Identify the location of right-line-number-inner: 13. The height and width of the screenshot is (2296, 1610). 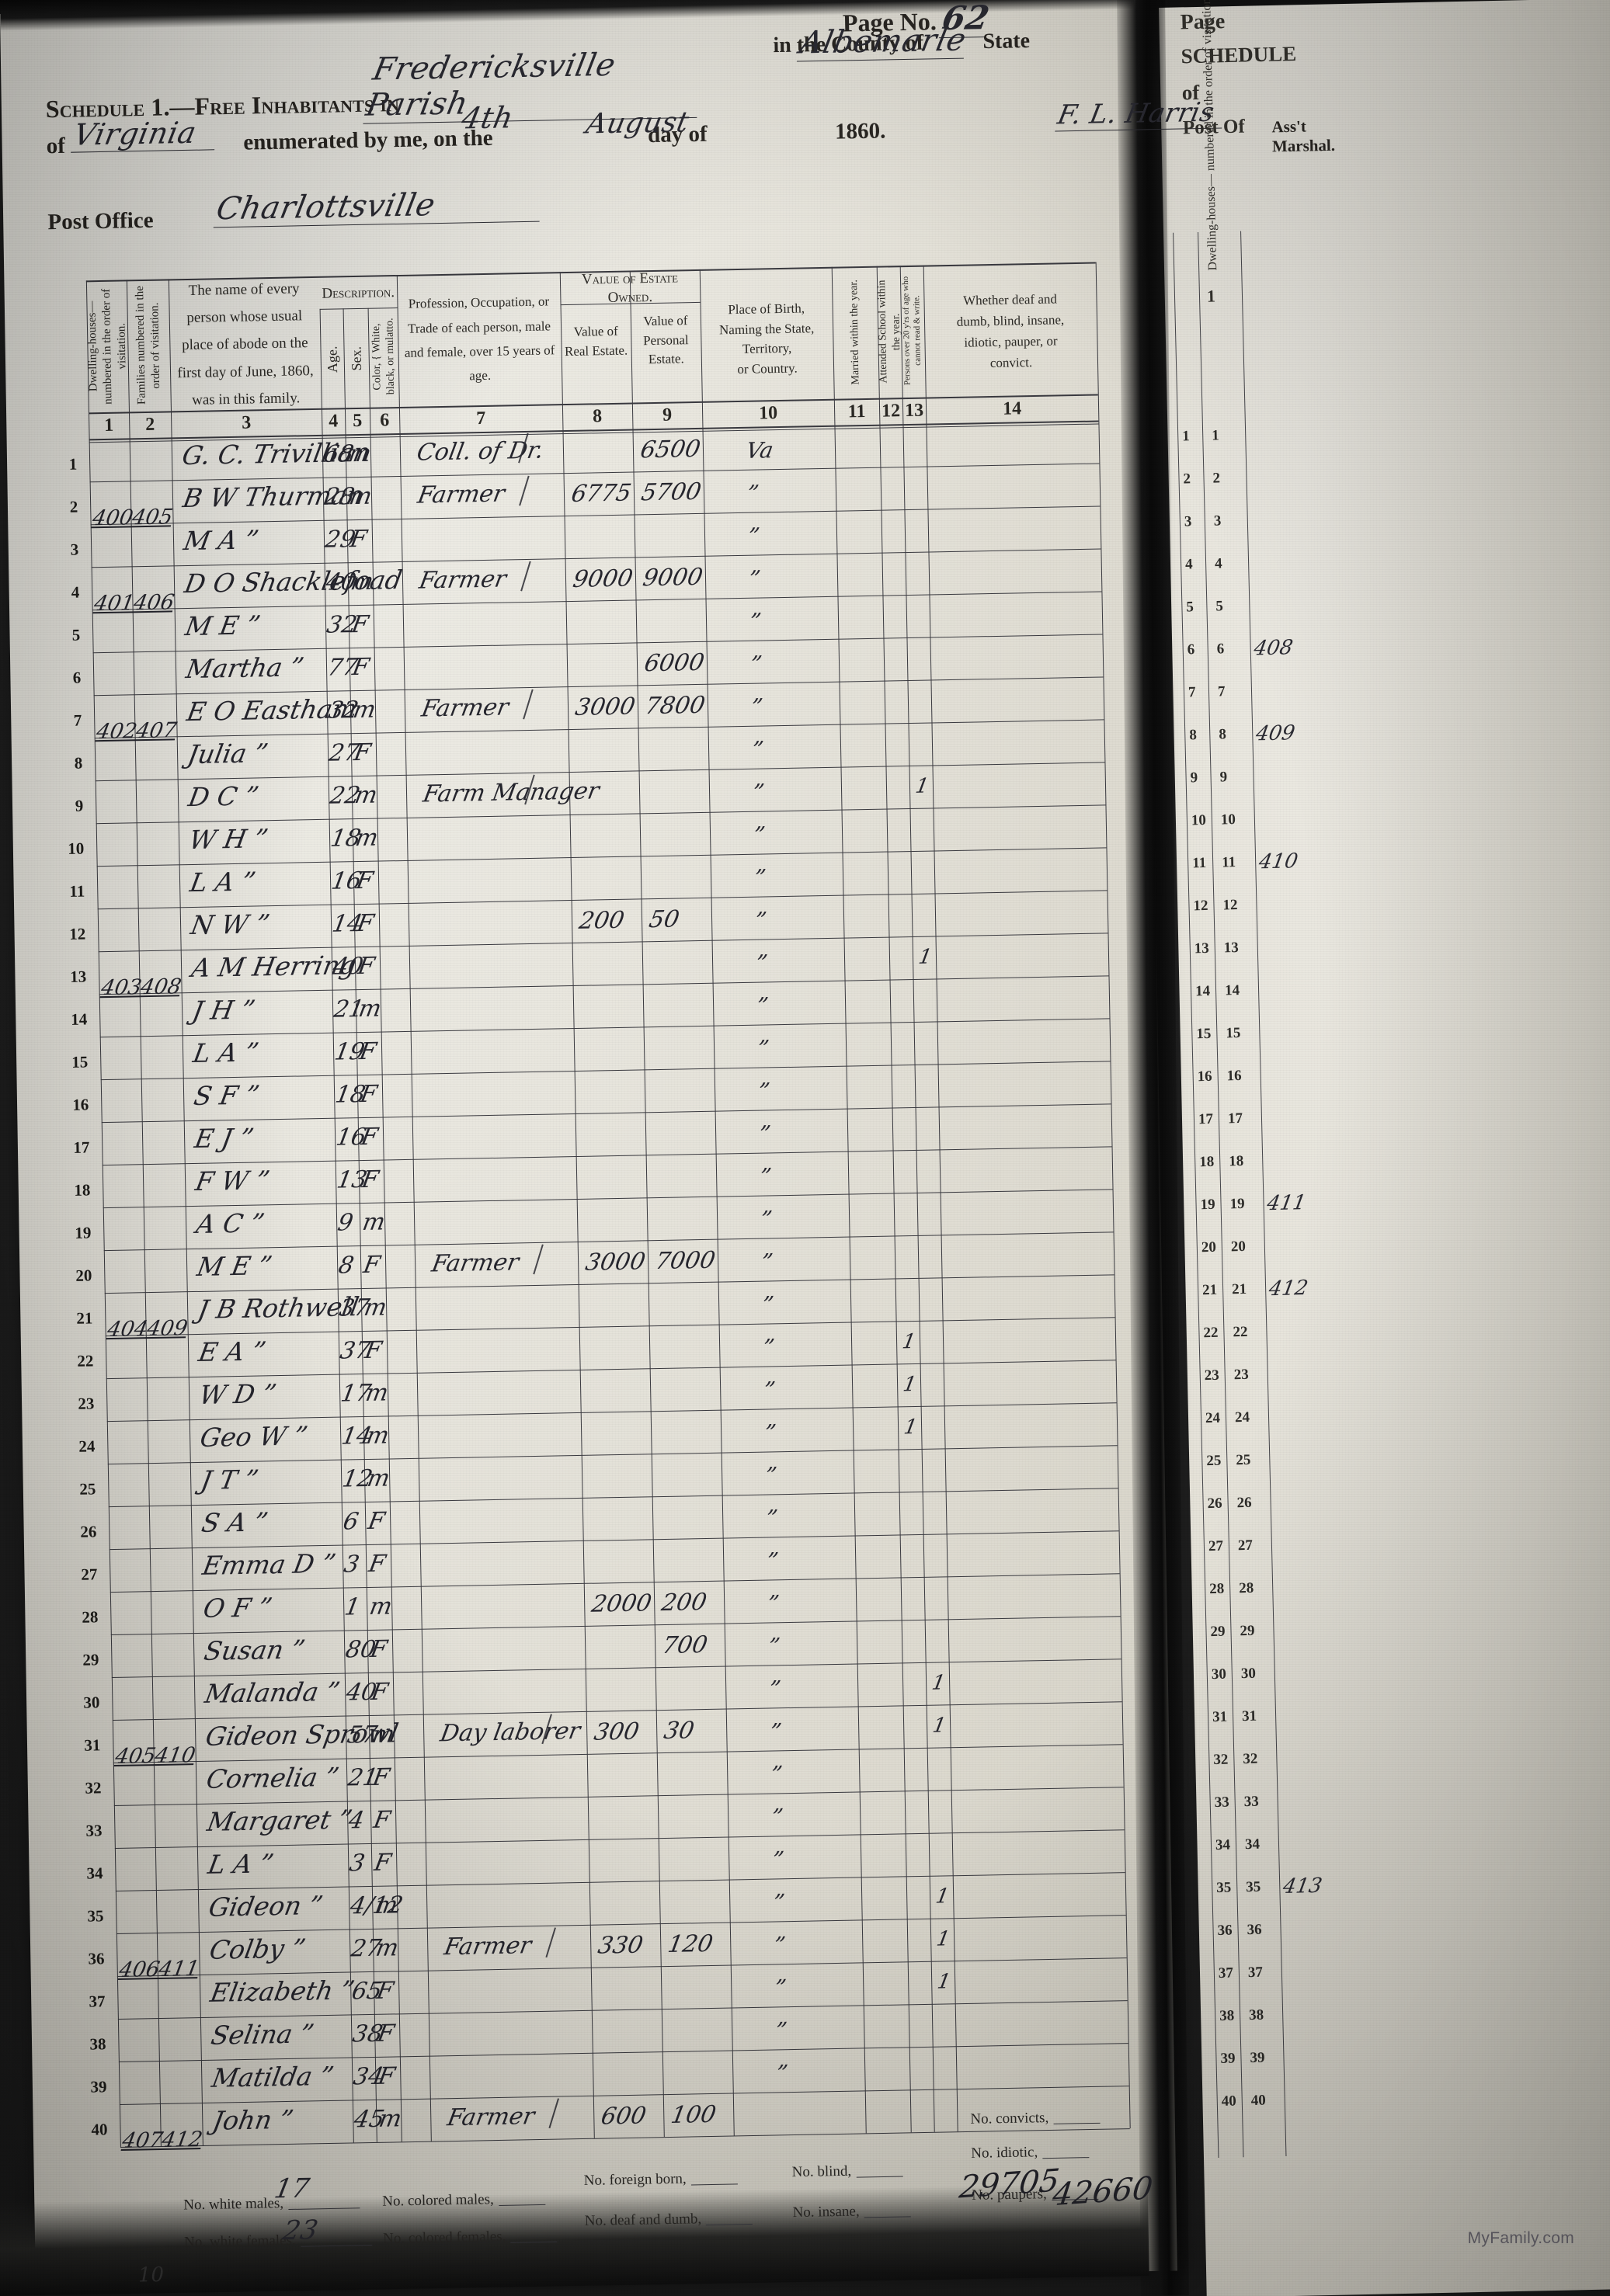
(1231, 948).